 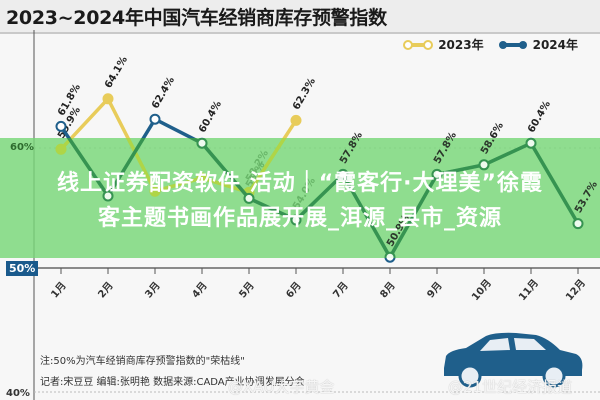 I want to click on legend-swatch-2024-icon, so click(x=512, y=44).